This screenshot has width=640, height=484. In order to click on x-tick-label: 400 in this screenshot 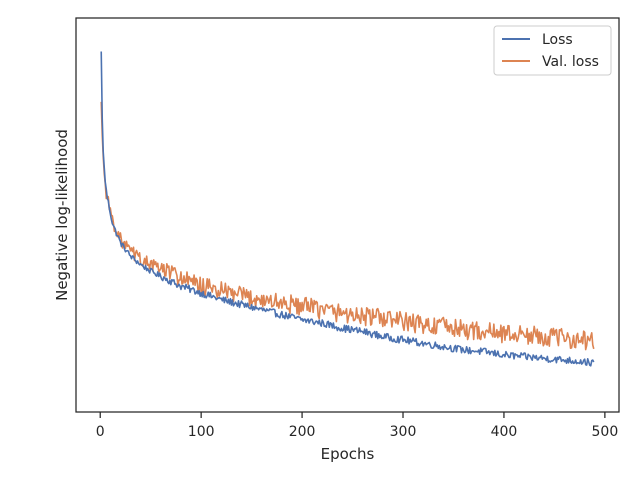, I will do `click(504, 432)`.